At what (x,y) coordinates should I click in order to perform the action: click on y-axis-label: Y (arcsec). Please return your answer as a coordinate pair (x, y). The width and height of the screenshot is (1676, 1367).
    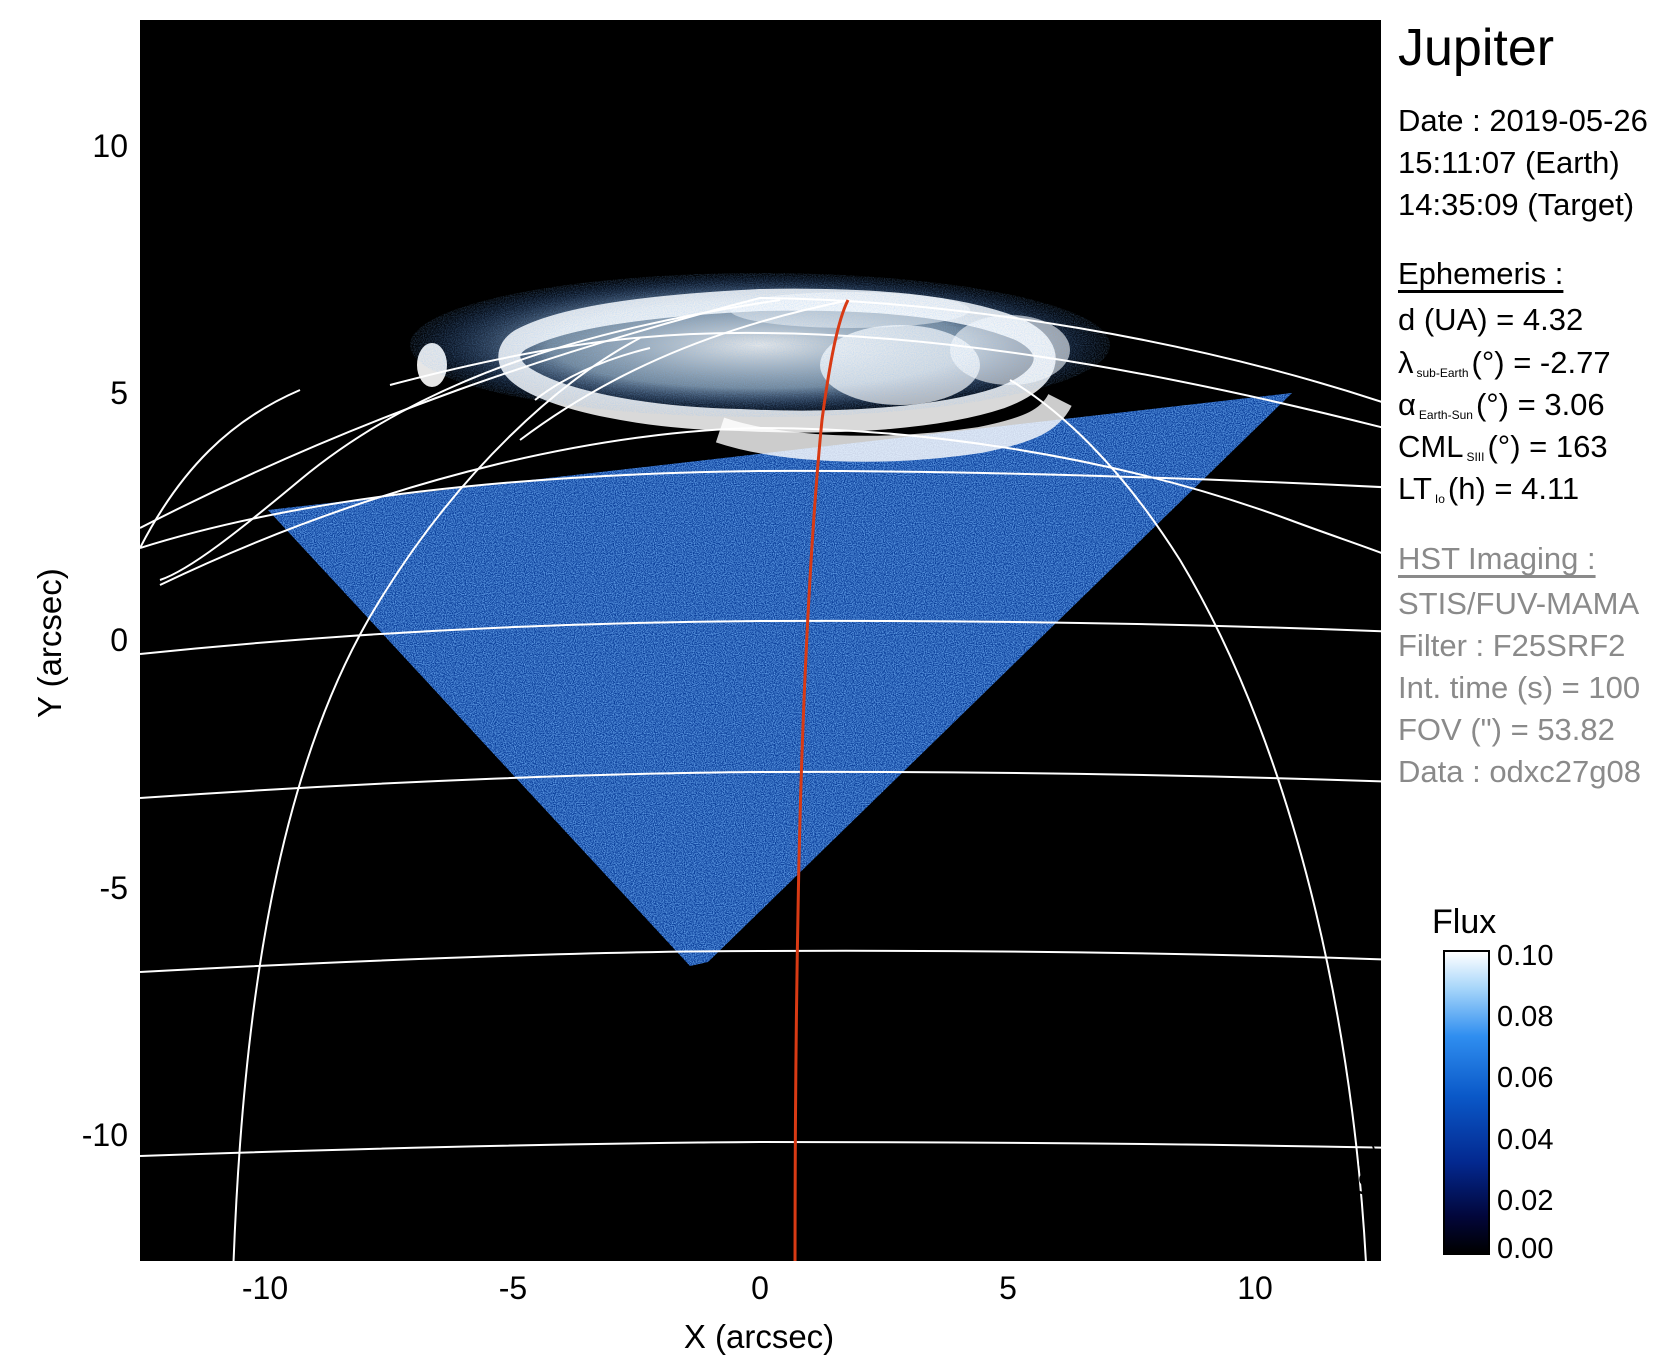
    Looking at the image, I should click on (49, 643).